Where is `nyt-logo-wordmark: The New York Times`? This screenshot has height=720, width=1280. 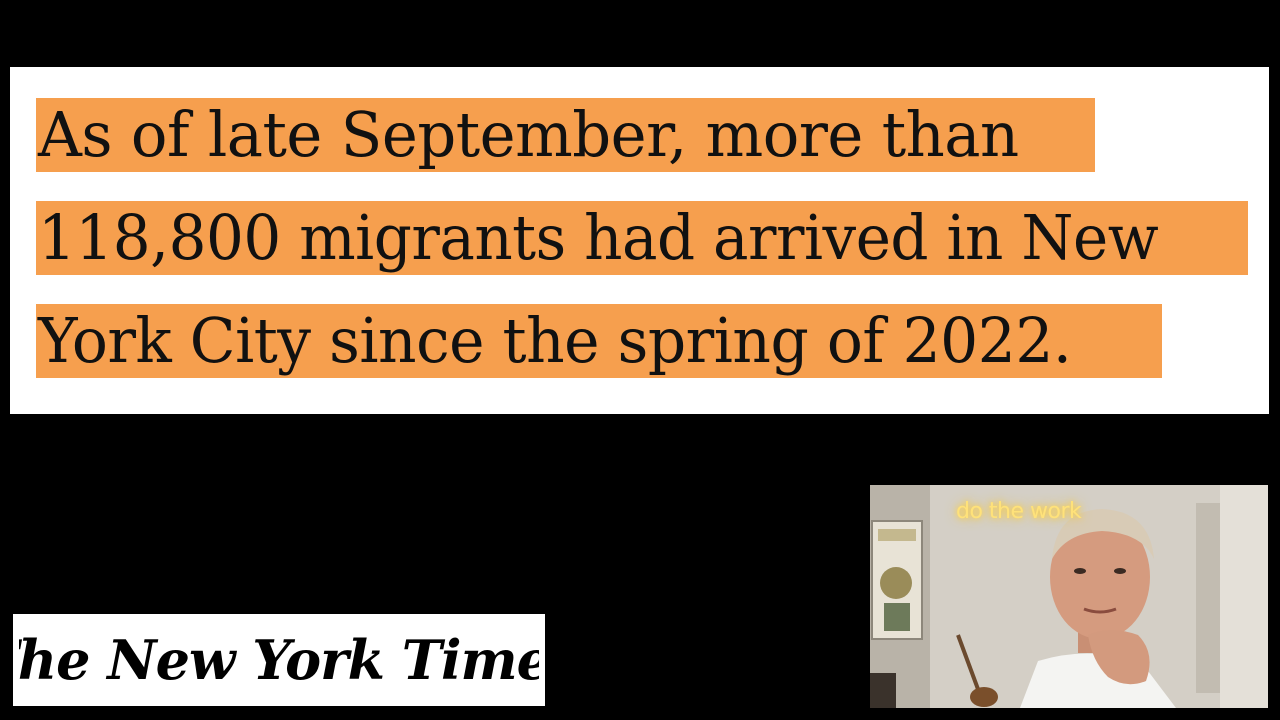
nyt-logo-wordmark: The New York Times is located at coordinates (279, 660).